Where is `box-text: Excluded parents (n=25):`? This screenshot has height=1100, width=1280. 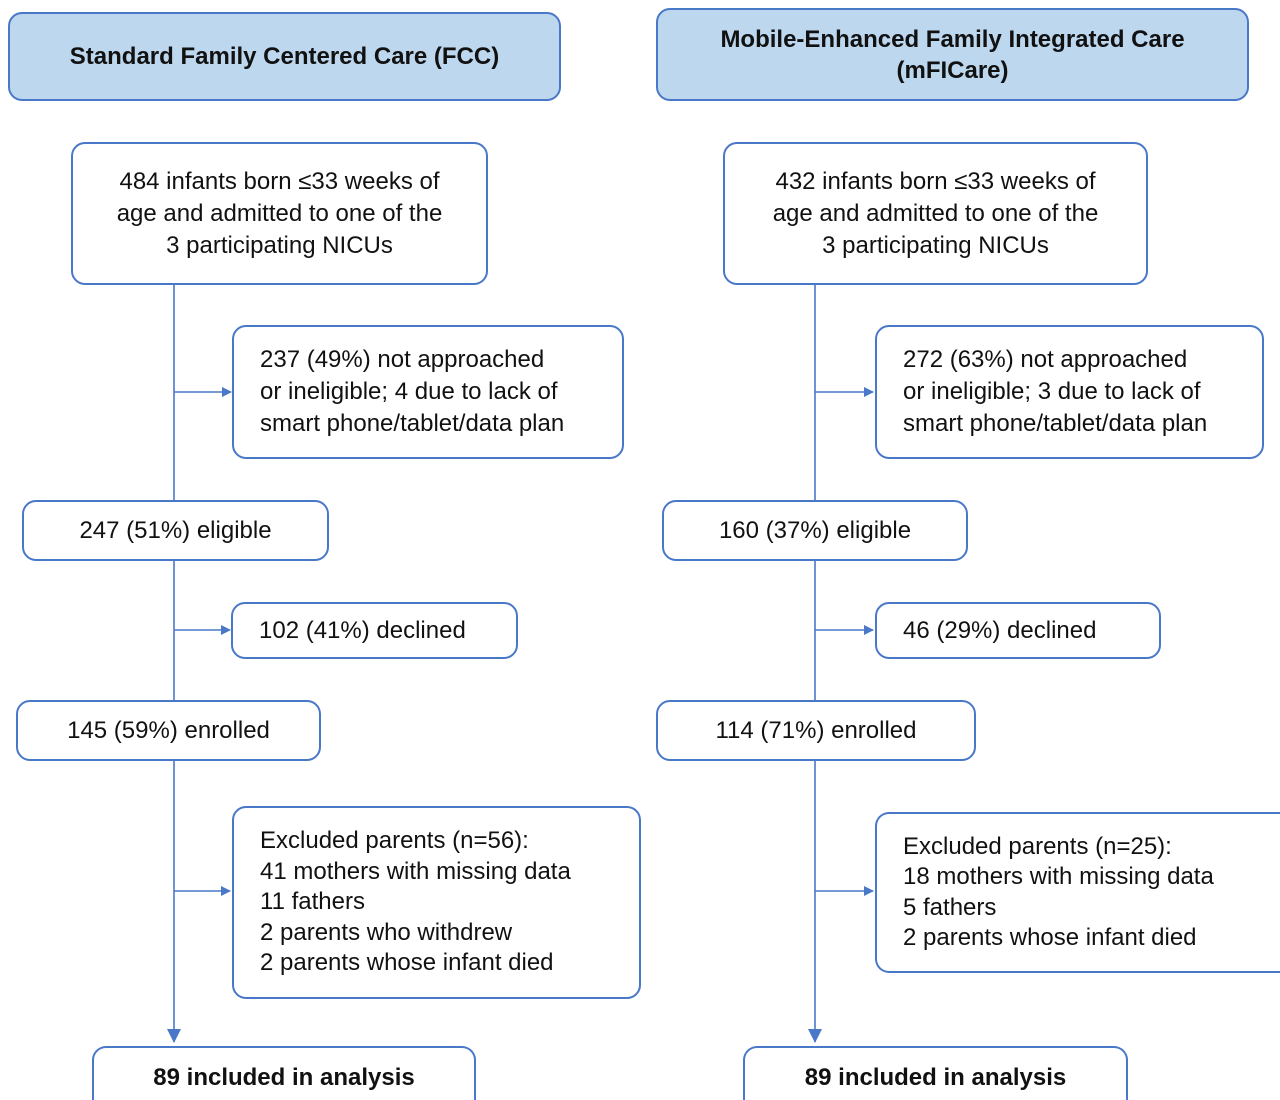 box-text: Excluded parents (n=25): is located at coordinates (1037, 846).